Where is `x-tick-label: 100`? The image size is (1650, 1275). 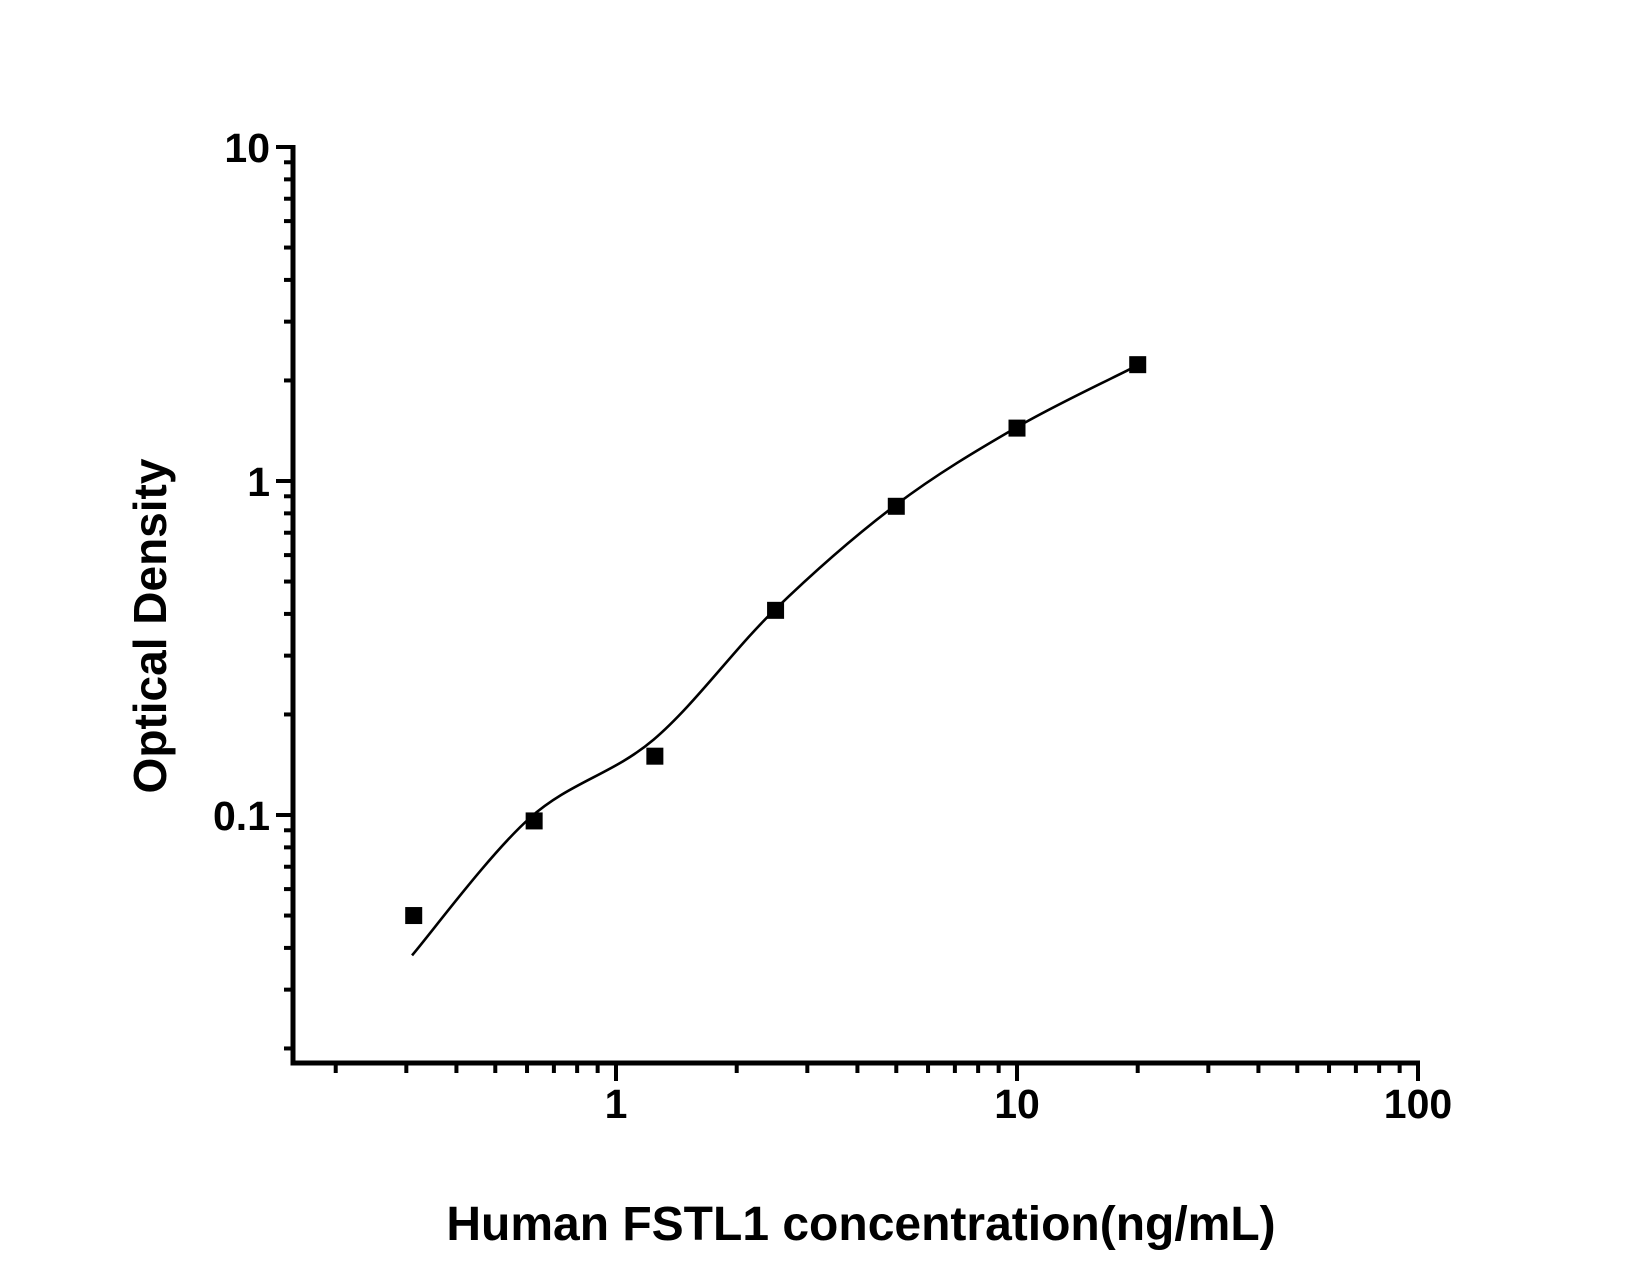
x-tick-label: 100 is located at coordinates (1418, 1104).